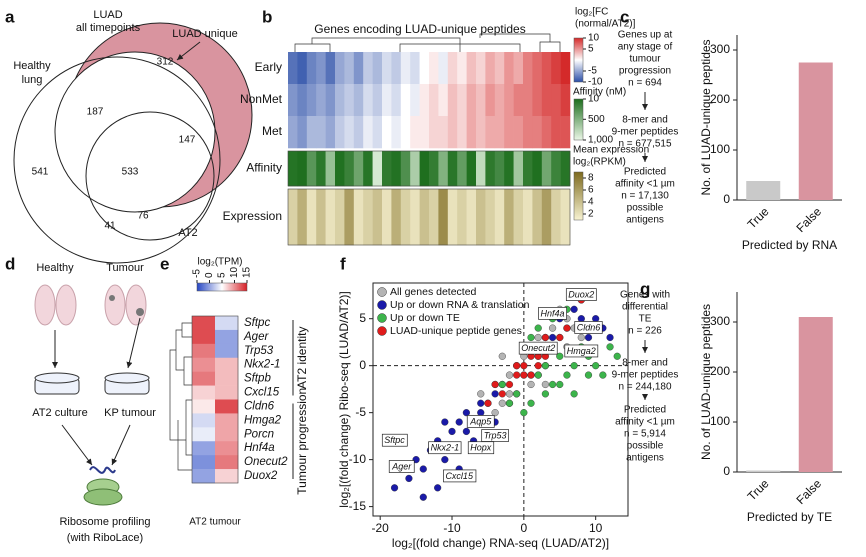 This screenshot has width=866, height=557. I want to click on x-tick-label: -20, so click(381, 528).